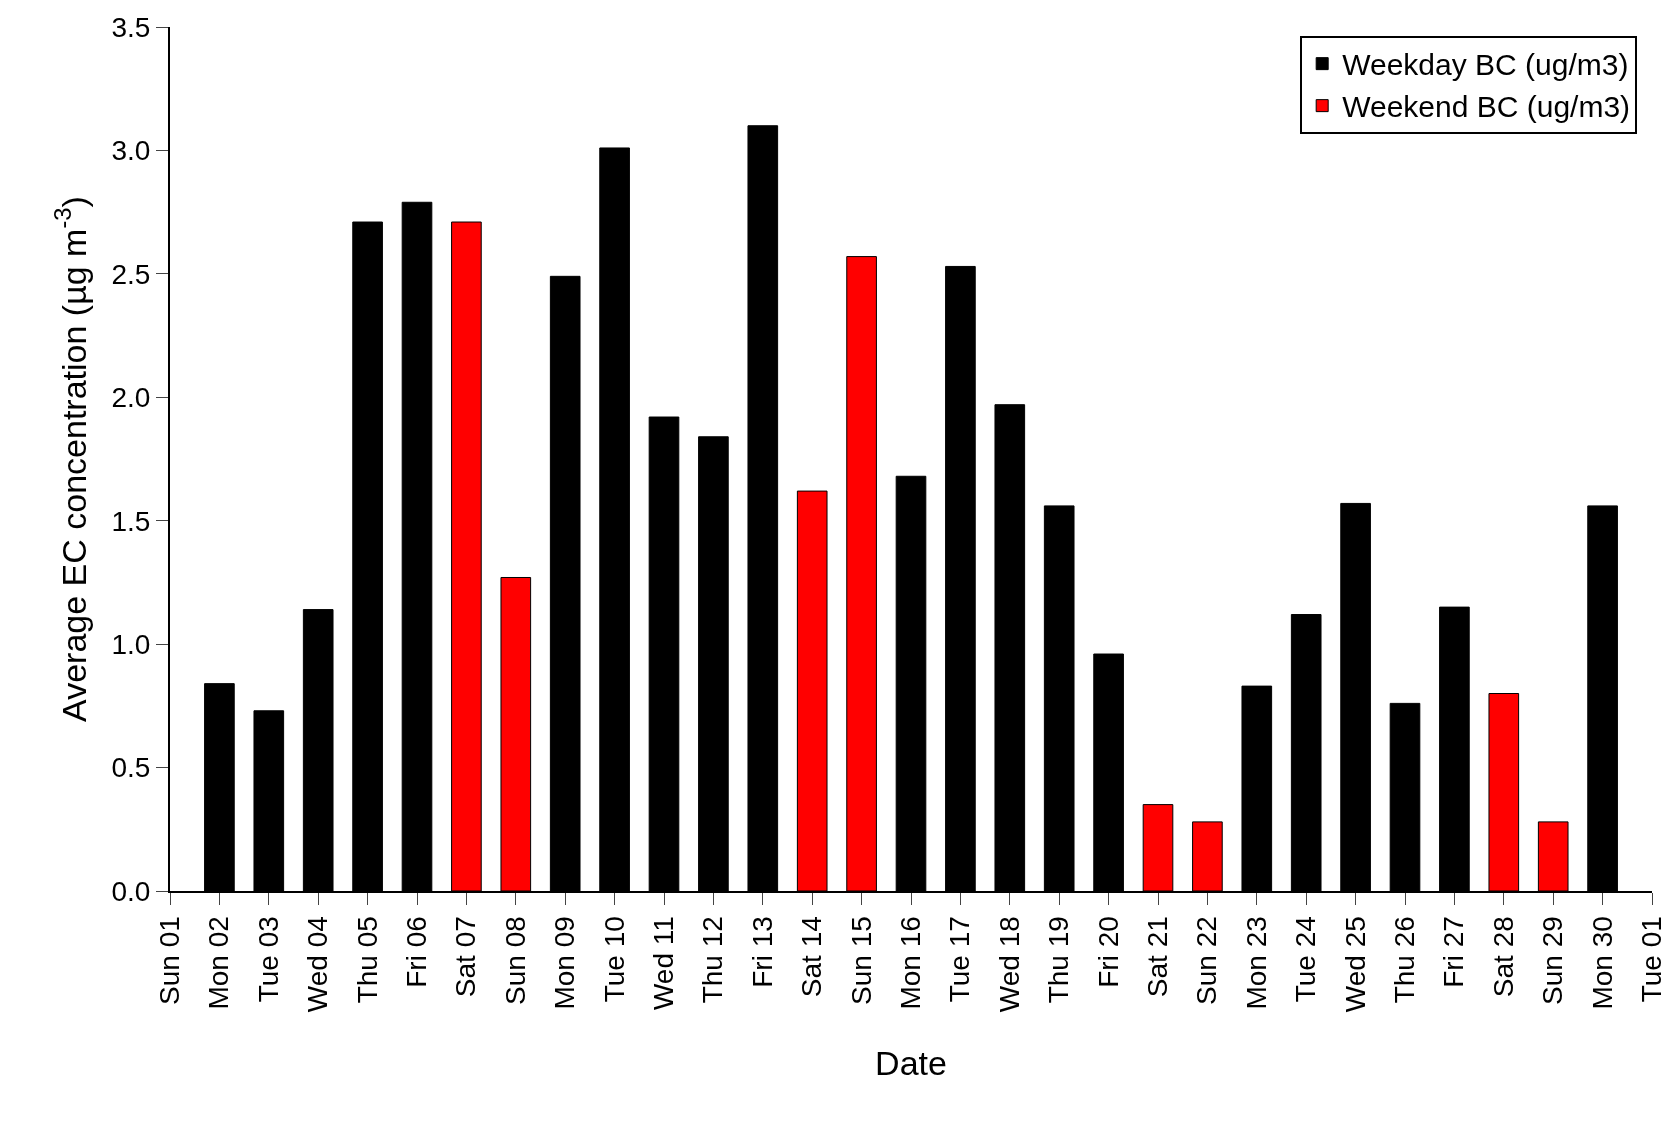  I want to click on x-tick-label: Wed 18, so click(1009, 964).